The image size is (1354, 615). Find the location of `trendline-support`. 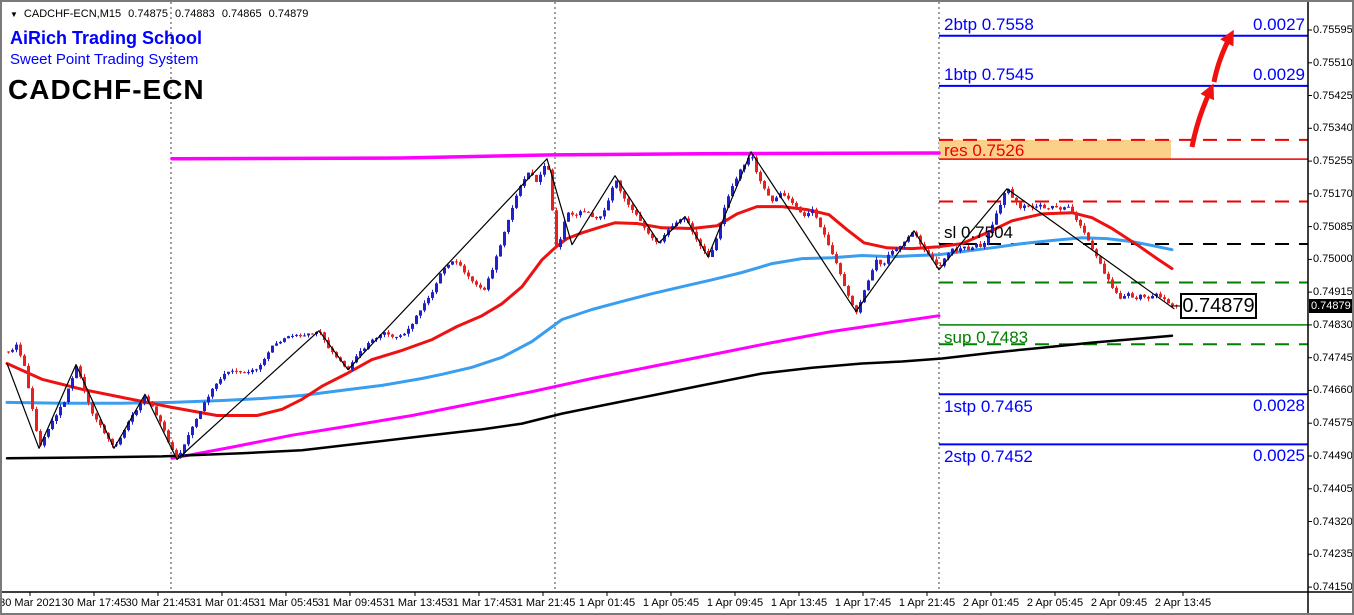

trendline-support is located at coordinates (555, 387).